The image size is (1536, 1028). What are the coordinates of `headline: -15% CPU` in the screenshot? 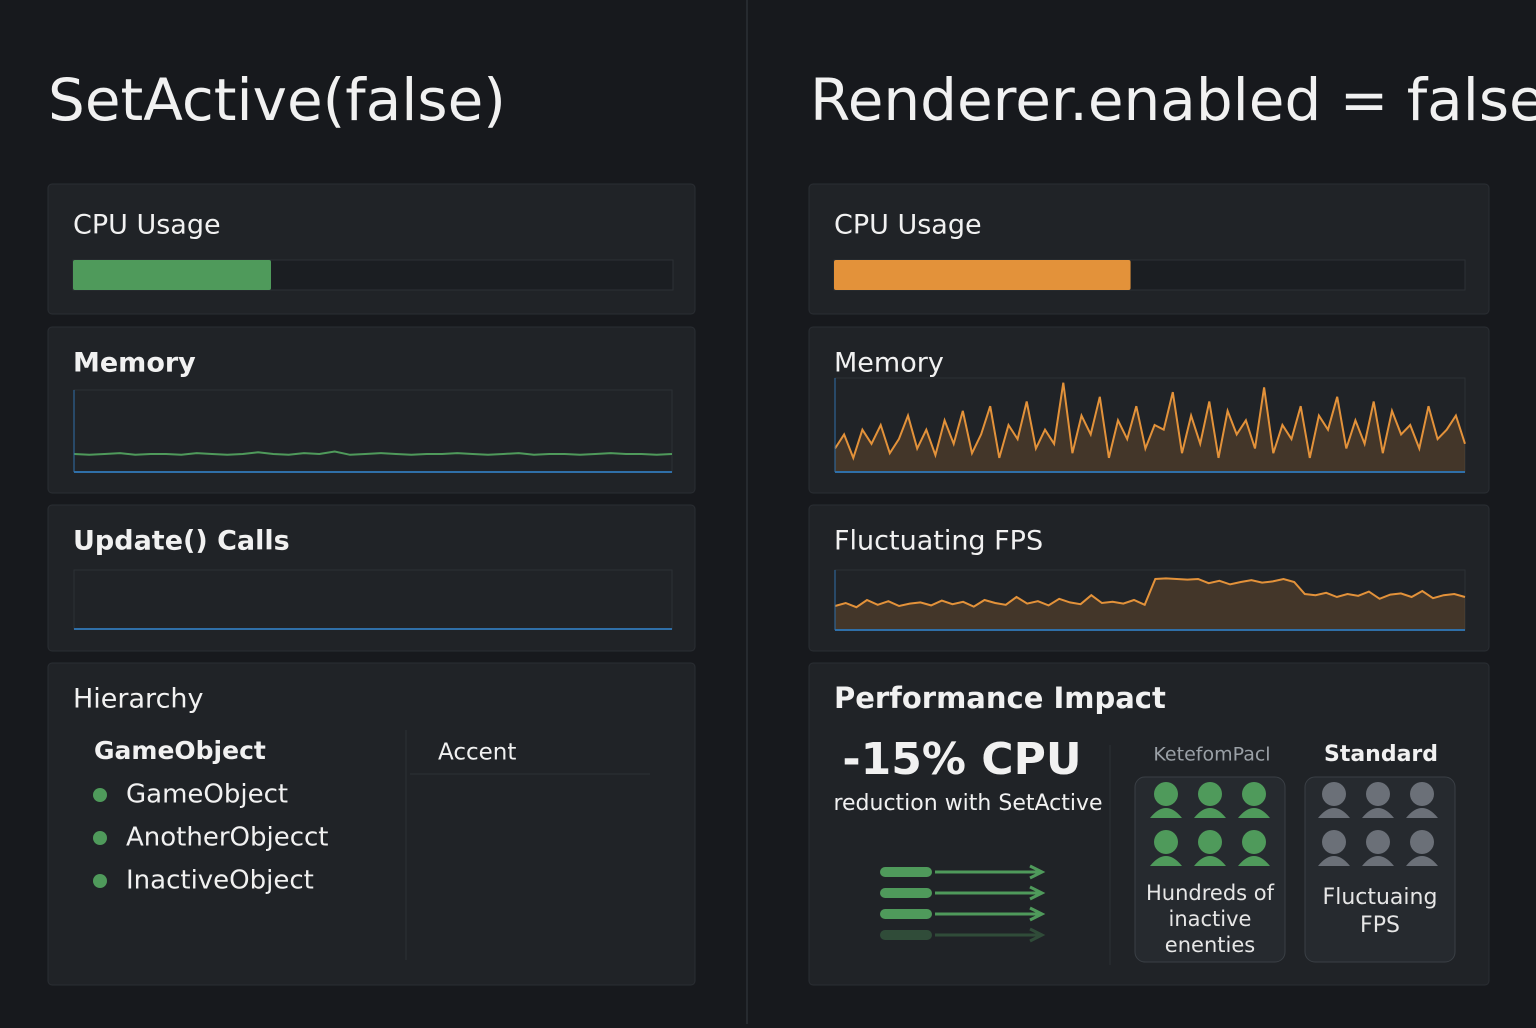 It's located at (961, 759).